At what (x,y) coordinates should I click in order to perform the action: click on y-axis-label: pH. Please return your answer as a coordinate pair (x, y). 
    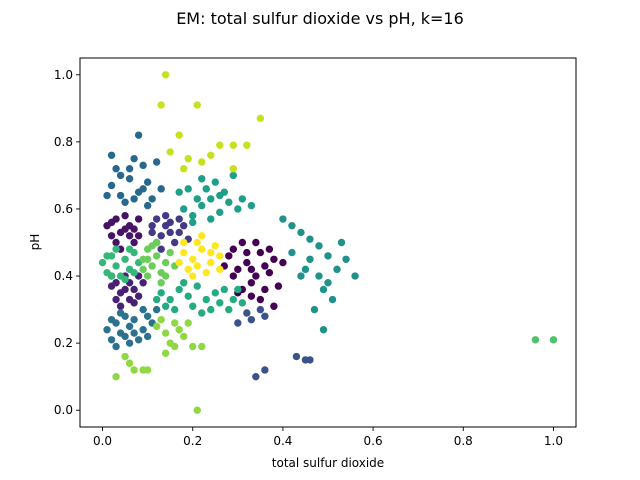
    Looking at the image, I should click on (35, 242).